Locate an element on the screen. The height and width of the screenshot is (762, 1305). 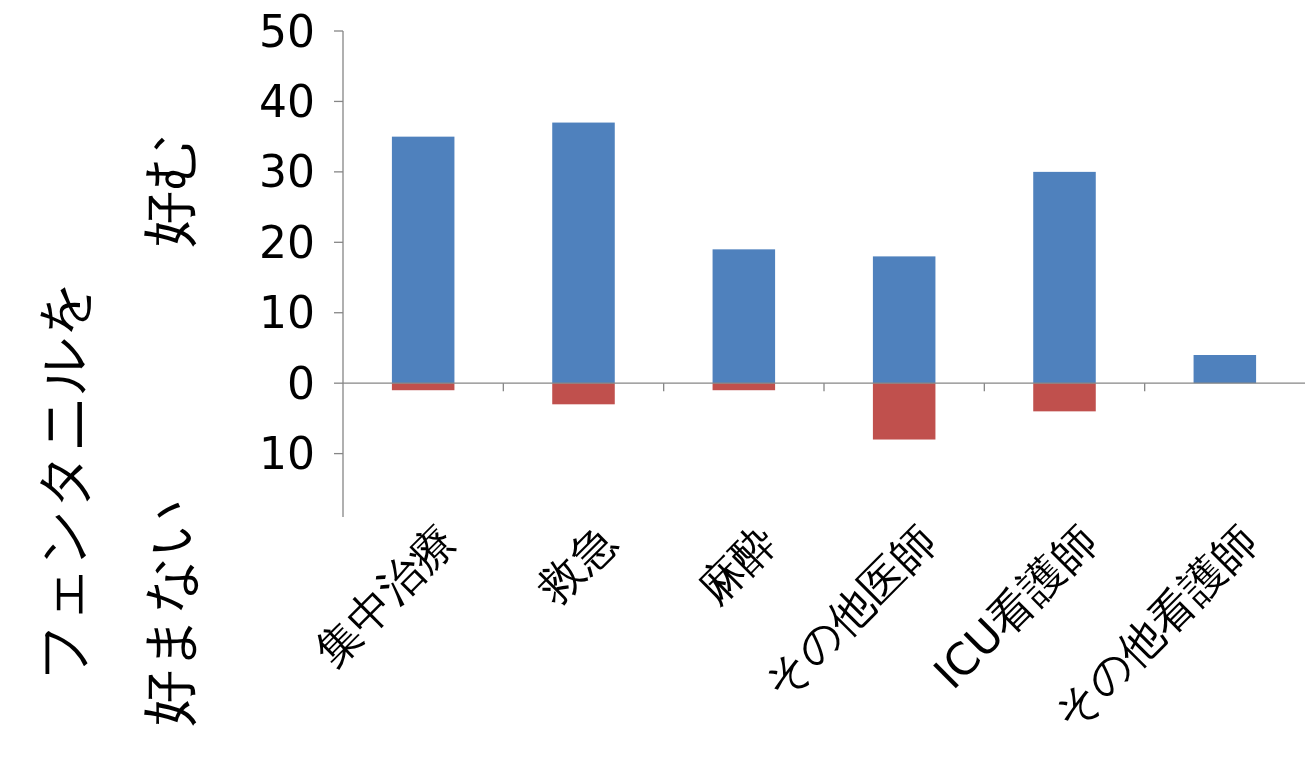
y-tick-label: 0 is located at coordinates (301, 383).